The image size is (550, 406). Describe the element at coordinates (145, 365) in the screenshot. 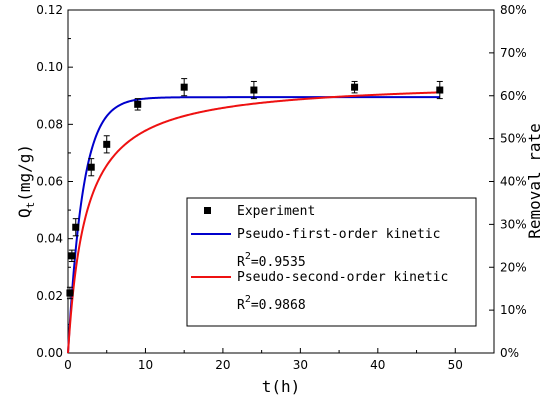

I see `x-tick-label: 10` at that location.